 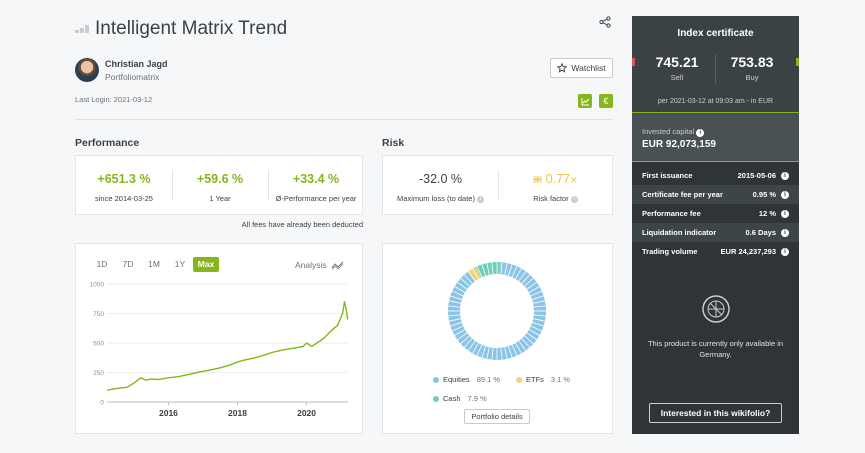 What do you see at coordinates (605, 22) in the screenshot?
I see `share-icon` at bounding box center [605, 22].